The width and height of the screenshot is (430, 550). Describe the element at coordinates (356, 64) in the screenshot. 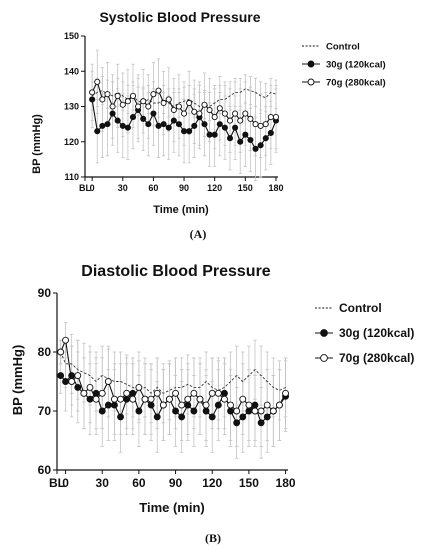

I see `panel-a-legend-label: 30g (120kcal)` at that location.